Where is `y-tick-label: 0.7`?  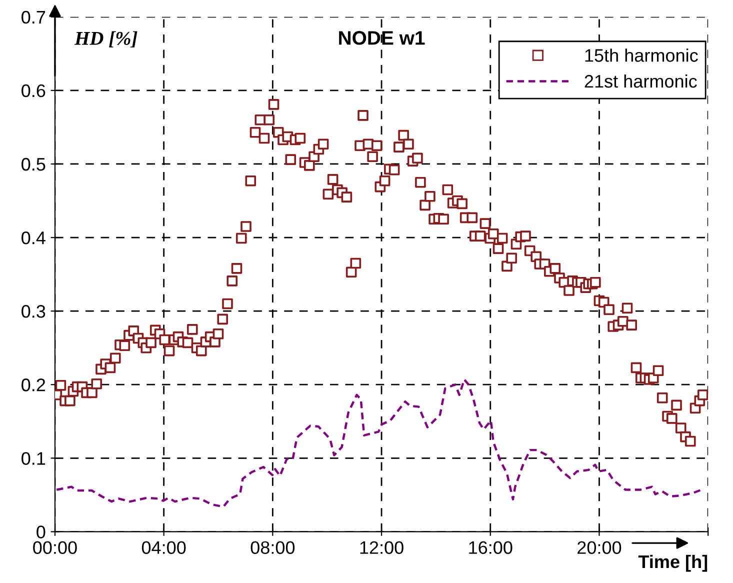 y-tick-label: 0.7 is located at coordinates (34, 17).